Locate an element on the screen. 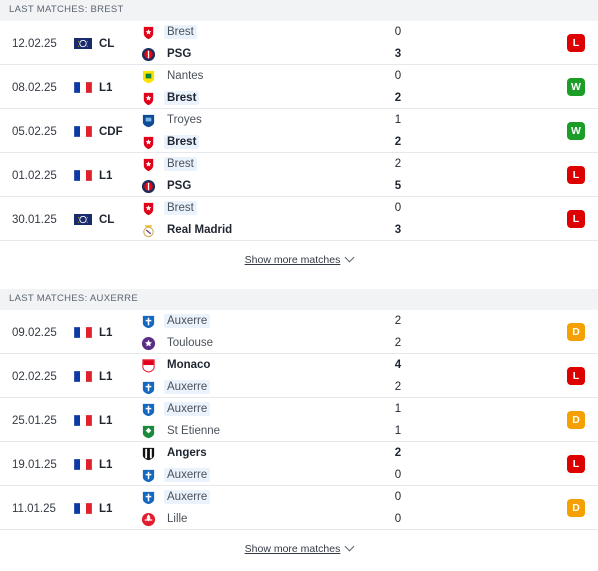 The image size is (598, 571). home-team: Monaco is located at coordinates (177, 365).